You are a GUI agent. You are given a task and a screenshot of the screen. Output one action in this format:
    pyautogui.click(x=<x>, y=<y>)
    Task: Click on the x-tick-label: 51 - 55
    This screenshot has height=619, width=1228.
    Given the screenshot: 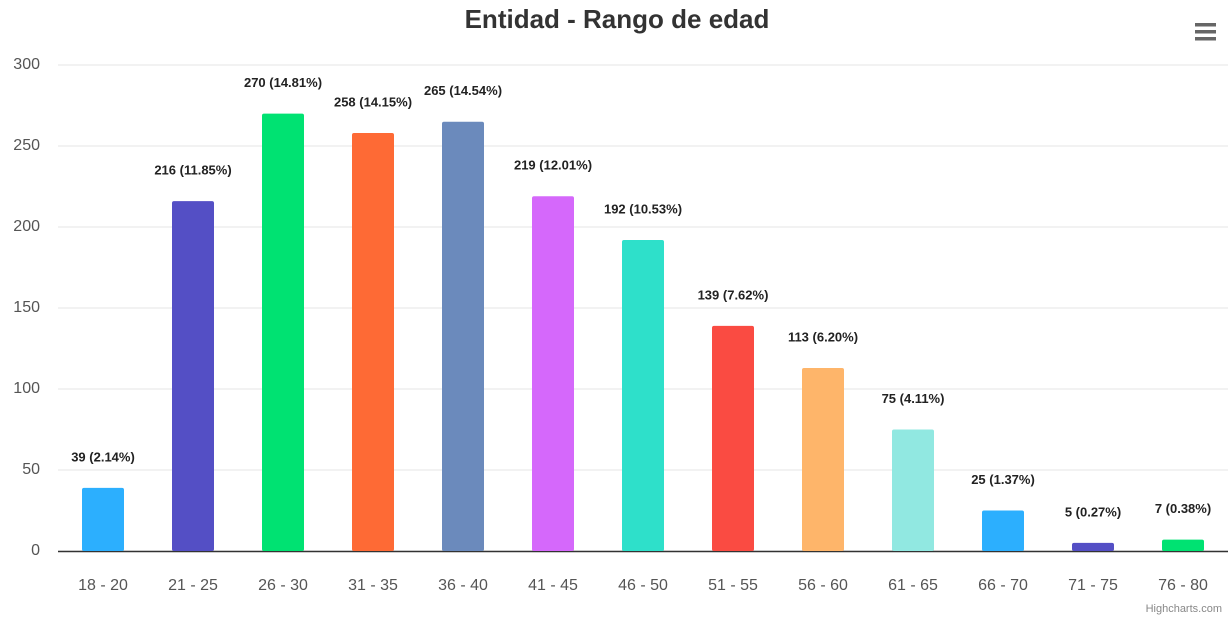 What is the action you would take?
    pyautogui.click(x=733, y=585)
    